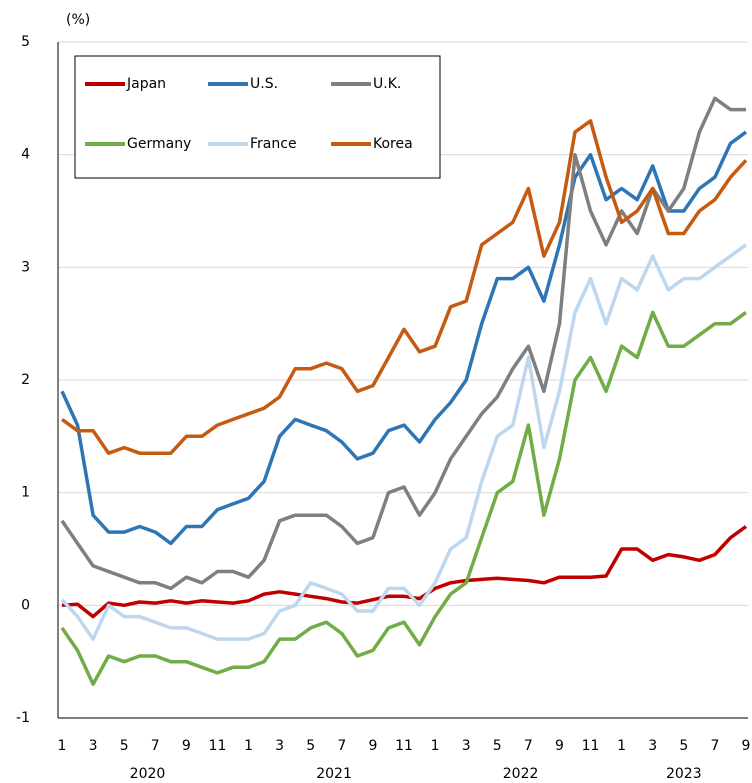 The height and width of the screenshot is (783, 752). Describe the element at coordinates (387, 84) in the screenshot. I see `legend-label: U.K.` at that location.